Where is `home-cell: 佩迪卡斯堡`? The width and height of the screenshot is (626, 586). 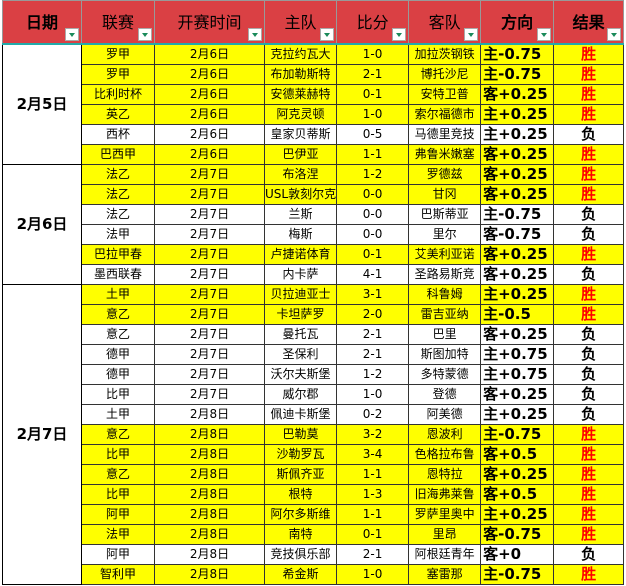
home-cell: 佩迪卡斯堡 is located at coordinates (300, 414).